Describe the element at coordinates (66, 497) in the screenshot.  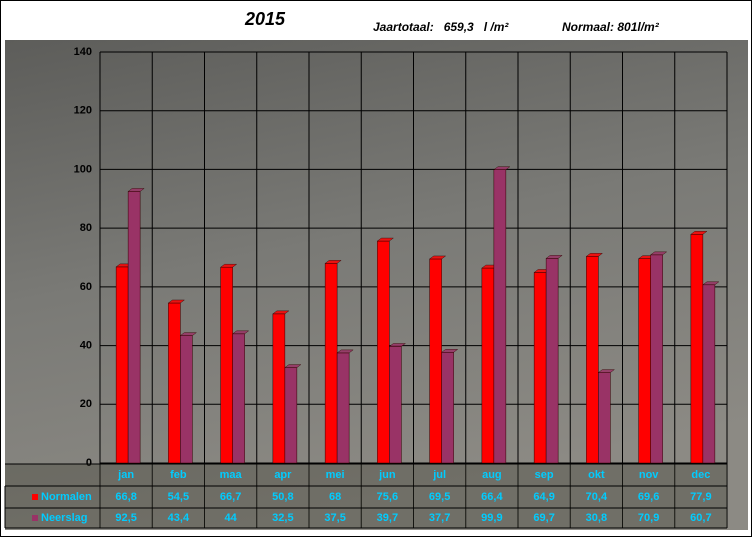
I see `legend-label: Normalen` at that location.